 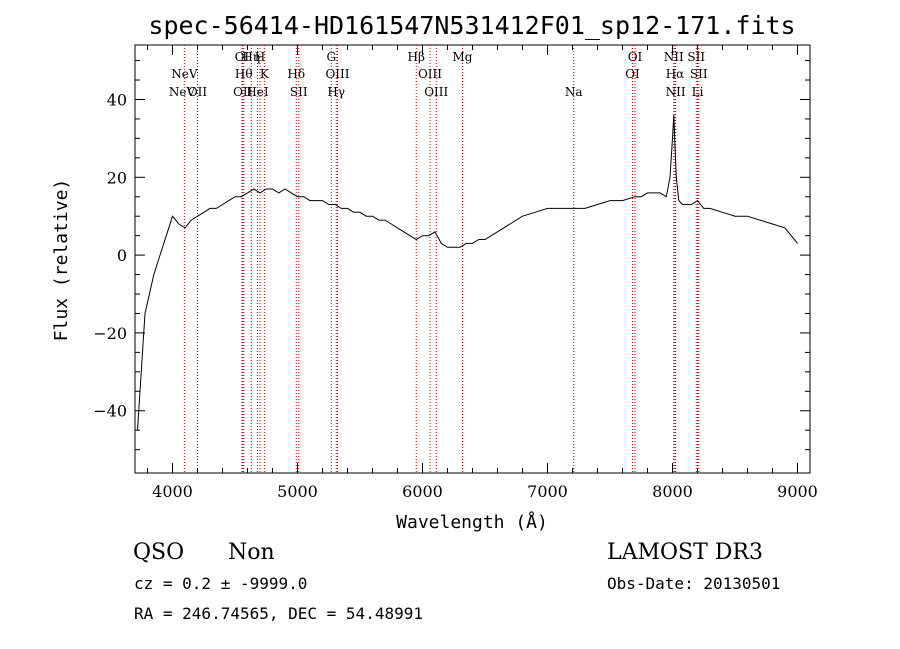 What do you see at coordinates (336, 92) in the screenshot?
I see `emission-line-label: Hγ` at bounding box center [336, 92].